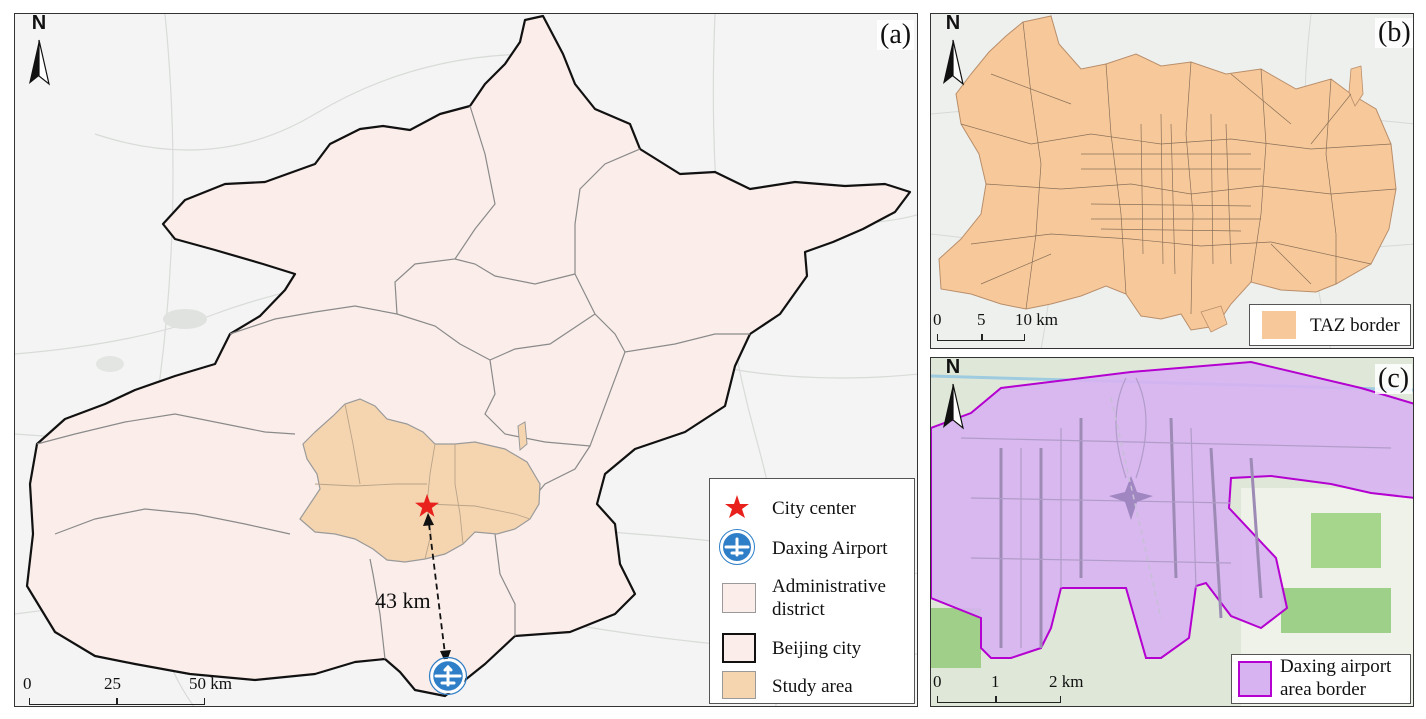 Image resolution: width=1426 pixels, height=719 pixels. I want to click on distance-label: 43 km, so click(403, 600).